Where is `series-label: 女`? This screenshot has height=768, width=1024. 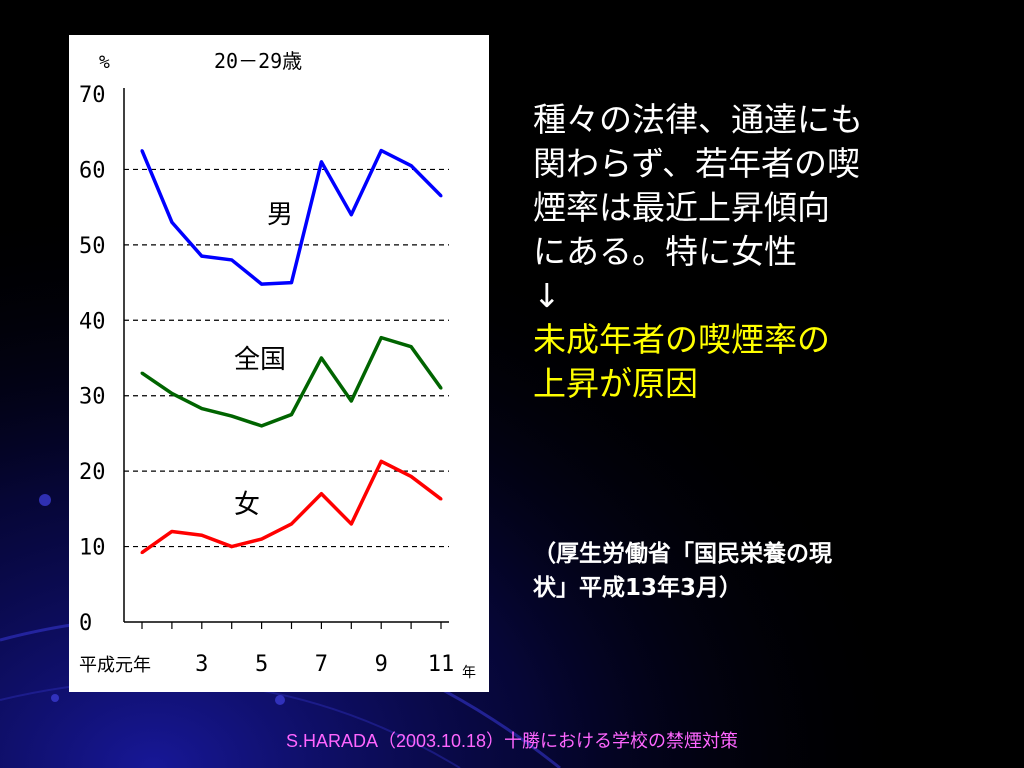
series-label: 女 is located at coordinates (247, 505).